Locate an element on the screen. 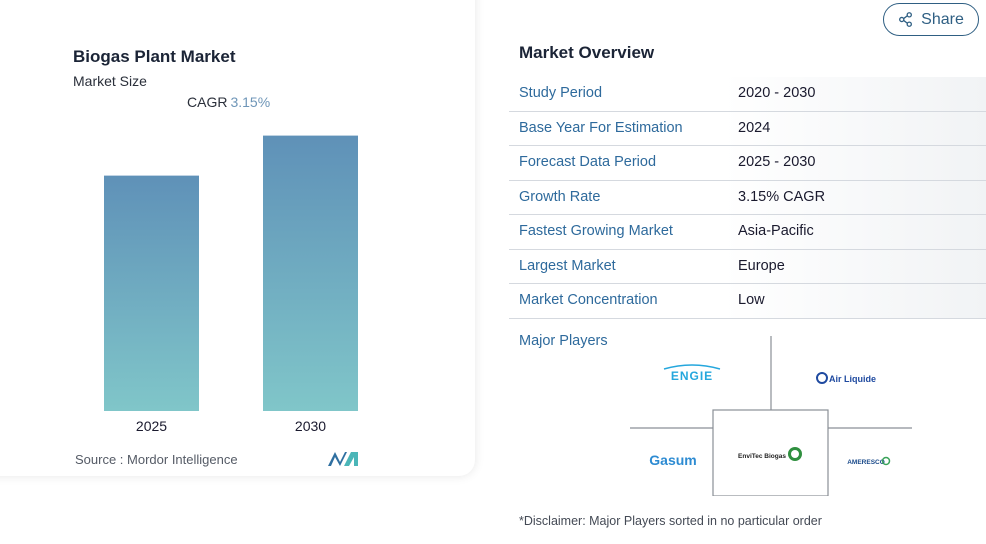 The image size is (986, 544). overview-row-fastest-growing: Fastest Growing Market Asia-Pacific is located at coordinates (747, 232).